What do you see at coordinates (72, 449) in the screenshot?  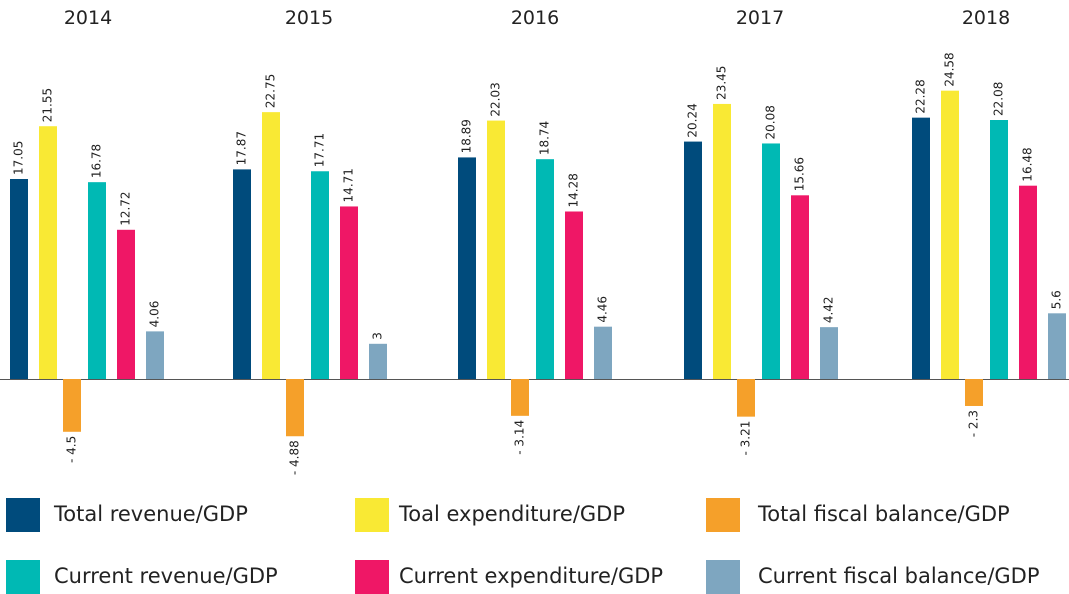 I see `value-label: - 4.5` at bounding box center [72, 449].